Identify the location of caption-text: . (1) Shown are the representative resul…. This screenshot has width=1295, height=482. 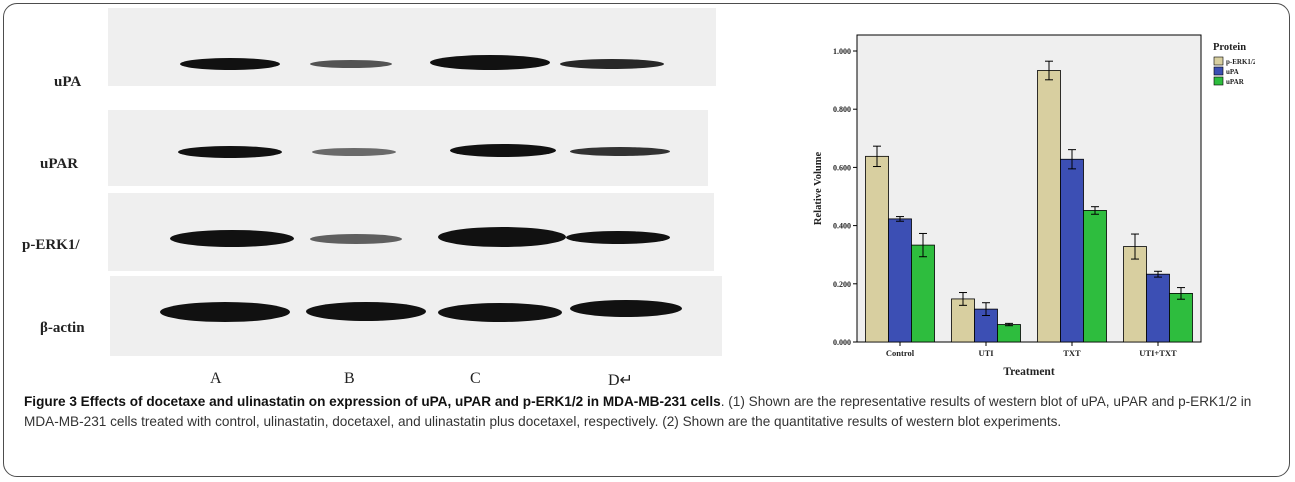
(638, 411).